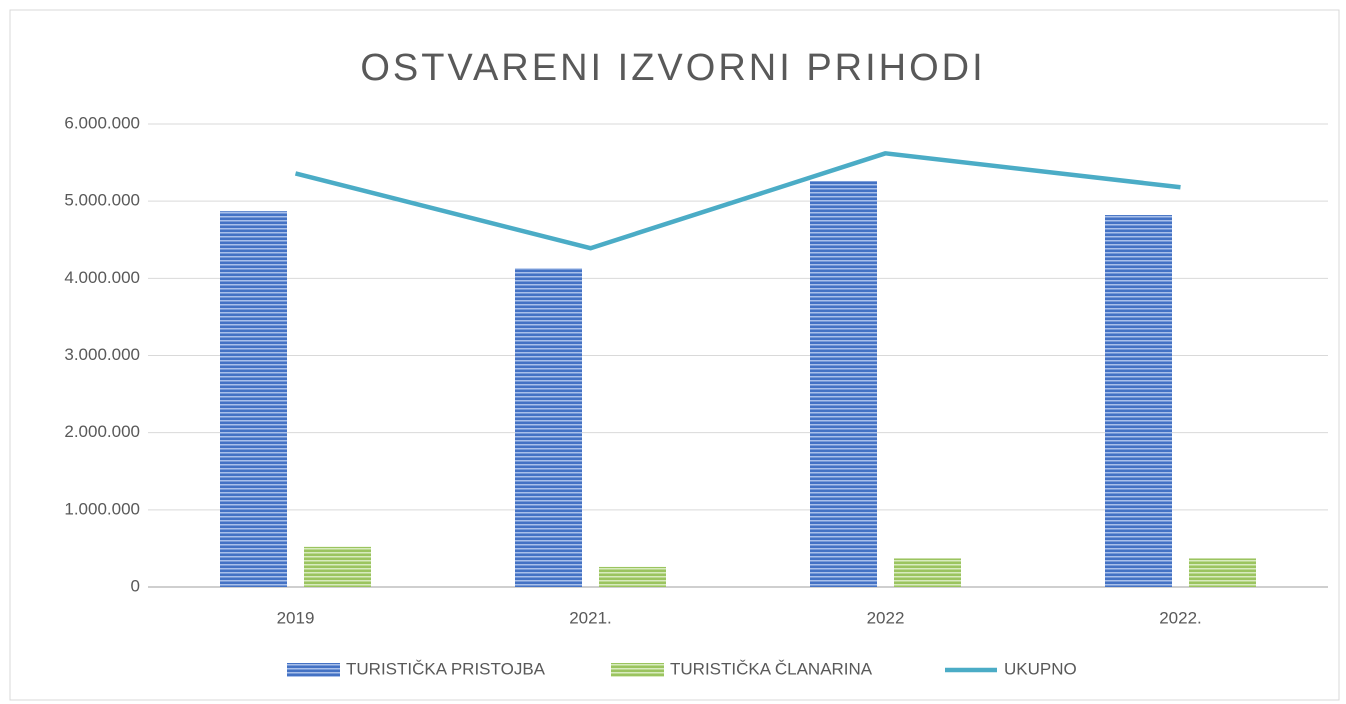  I want to click on y-tick-label: 0, so click(135, 585).